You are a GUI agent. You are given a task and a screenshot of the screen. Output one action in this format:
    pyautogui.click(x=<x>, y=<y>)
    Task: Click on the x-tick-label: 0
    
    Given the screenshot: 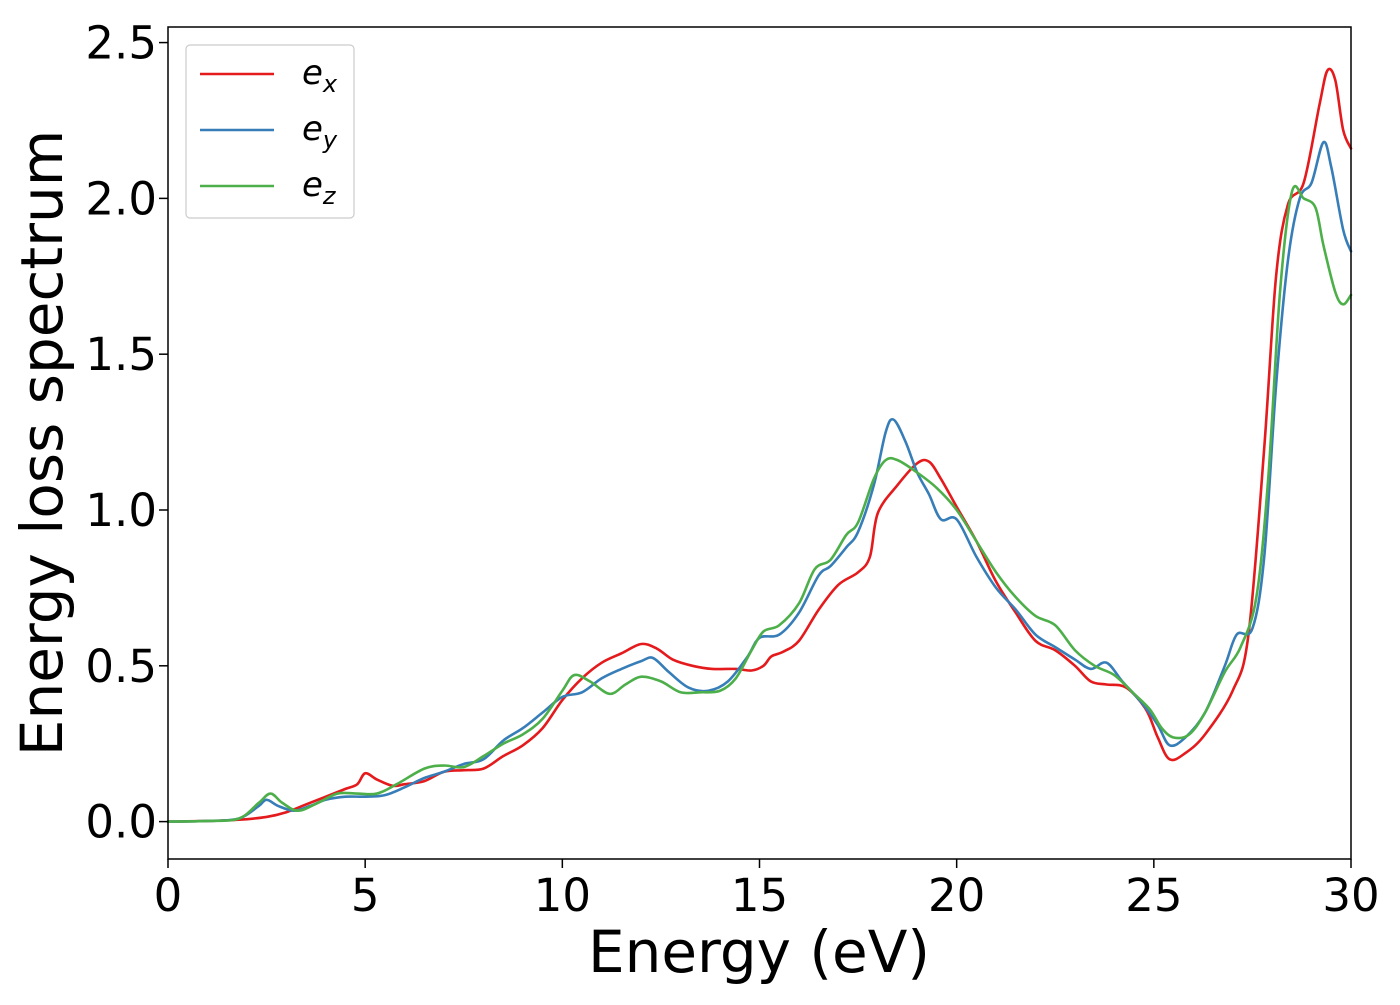 What is the action you would take?
    pyautogui.click(x=168, y=895)
    